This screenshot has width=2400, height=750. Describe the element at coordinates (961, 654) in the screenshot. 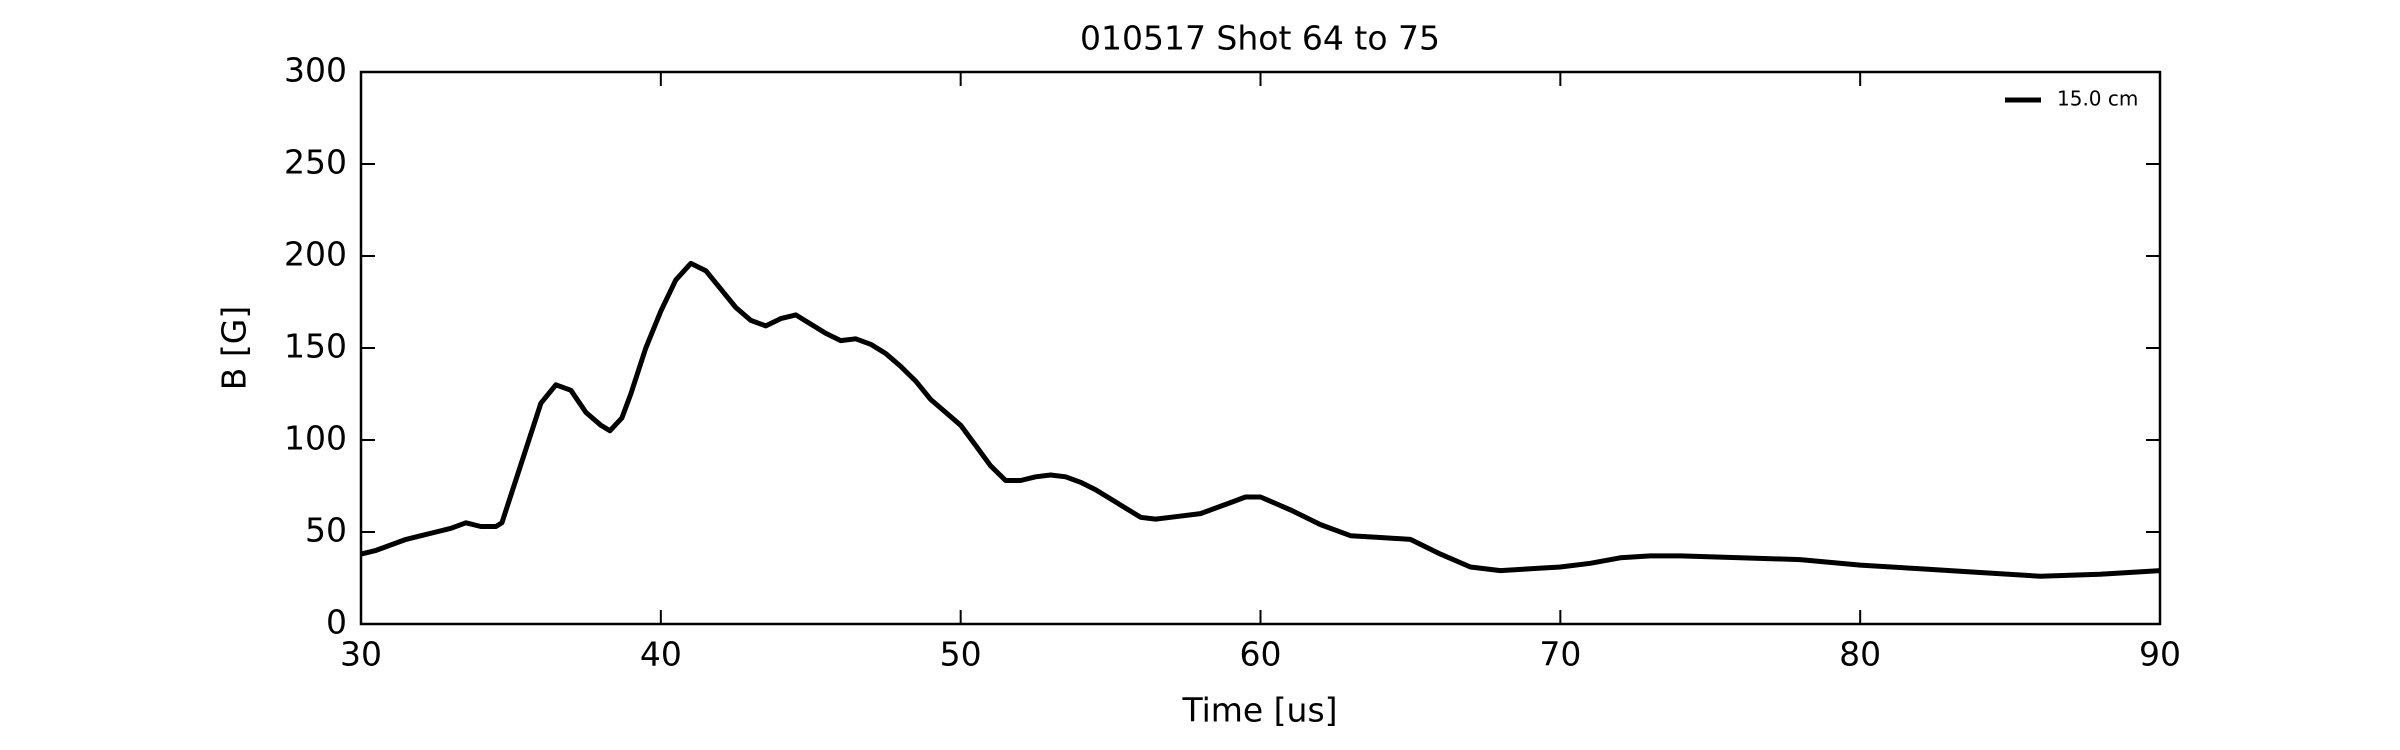

I see `x-tick-label: 50` at that location.